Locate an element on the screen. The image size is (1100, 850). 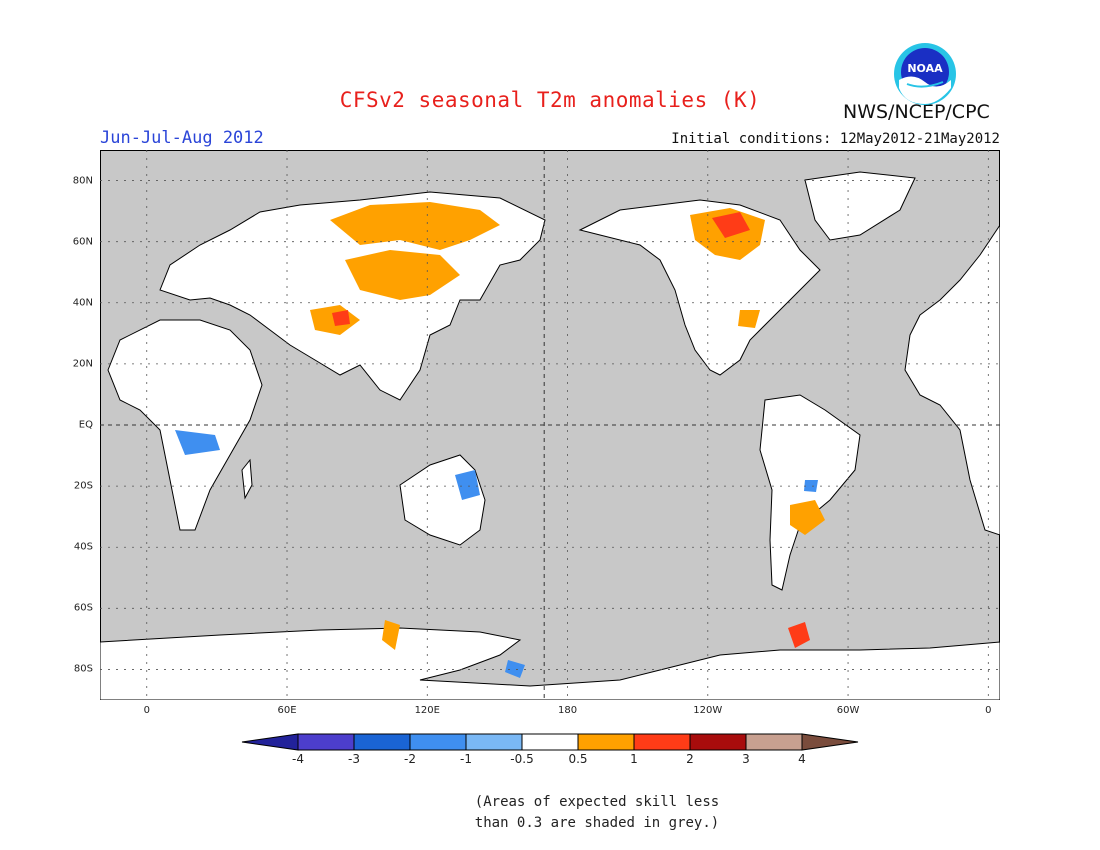
colorbar-tick-label: -2 is located at coordinates (410, 759).